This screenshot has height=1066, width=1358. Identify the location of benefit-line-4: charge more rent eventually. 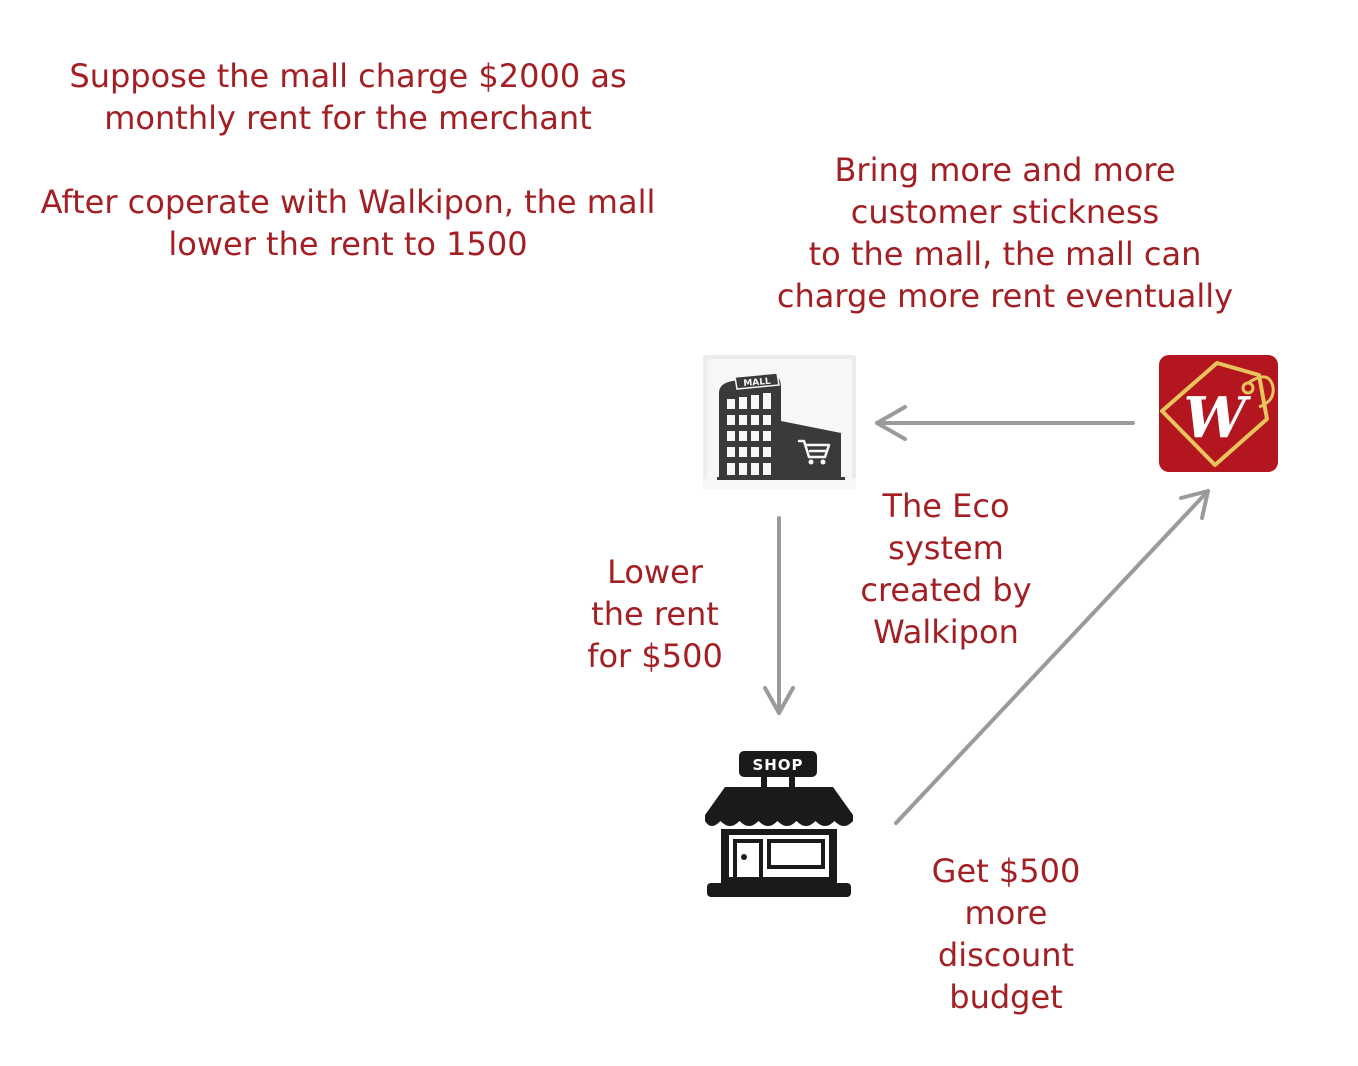
(1005, 296).